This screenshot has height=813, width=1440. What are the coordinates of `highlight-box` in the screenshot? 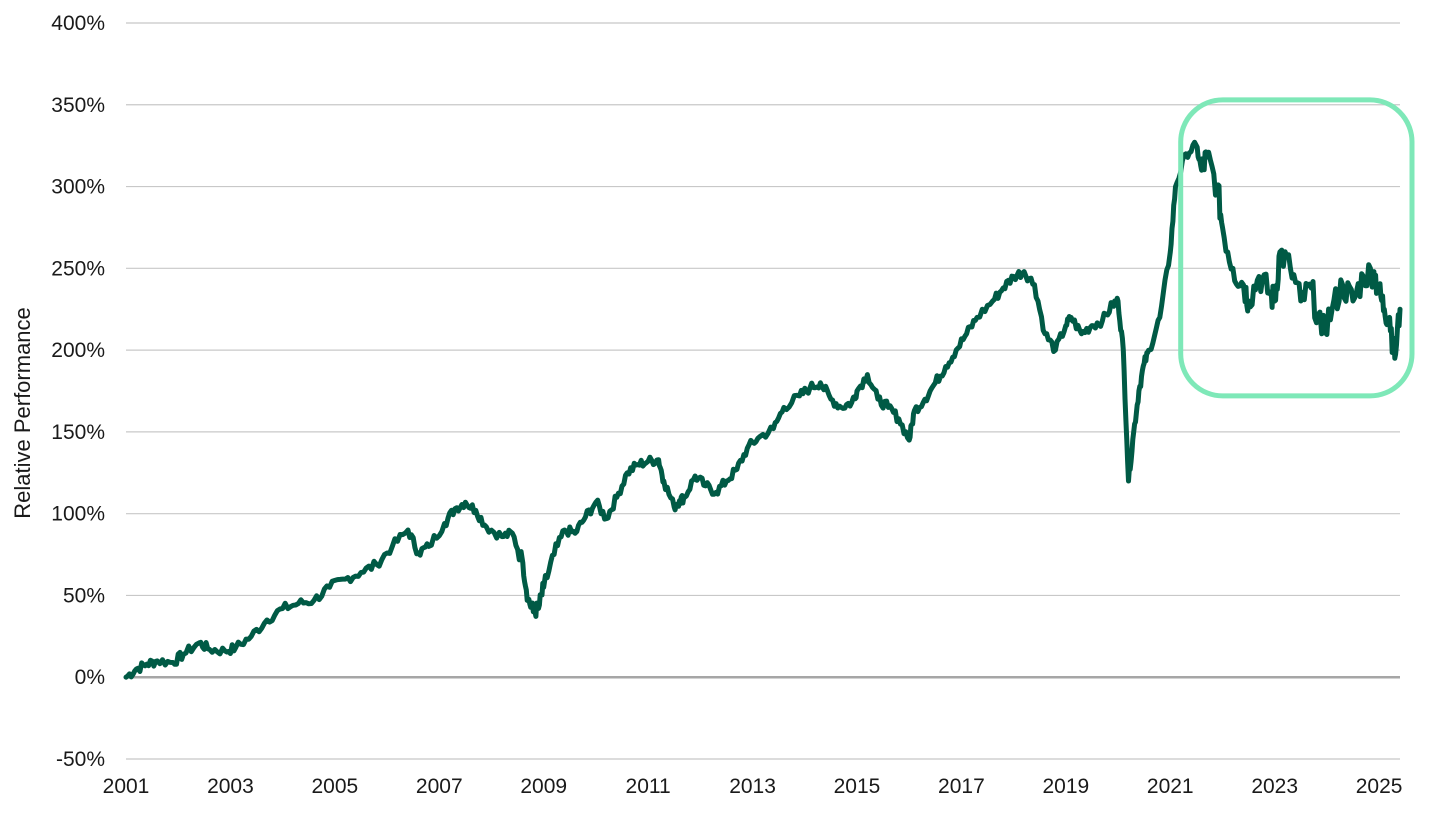 It's located at (1296, 248).